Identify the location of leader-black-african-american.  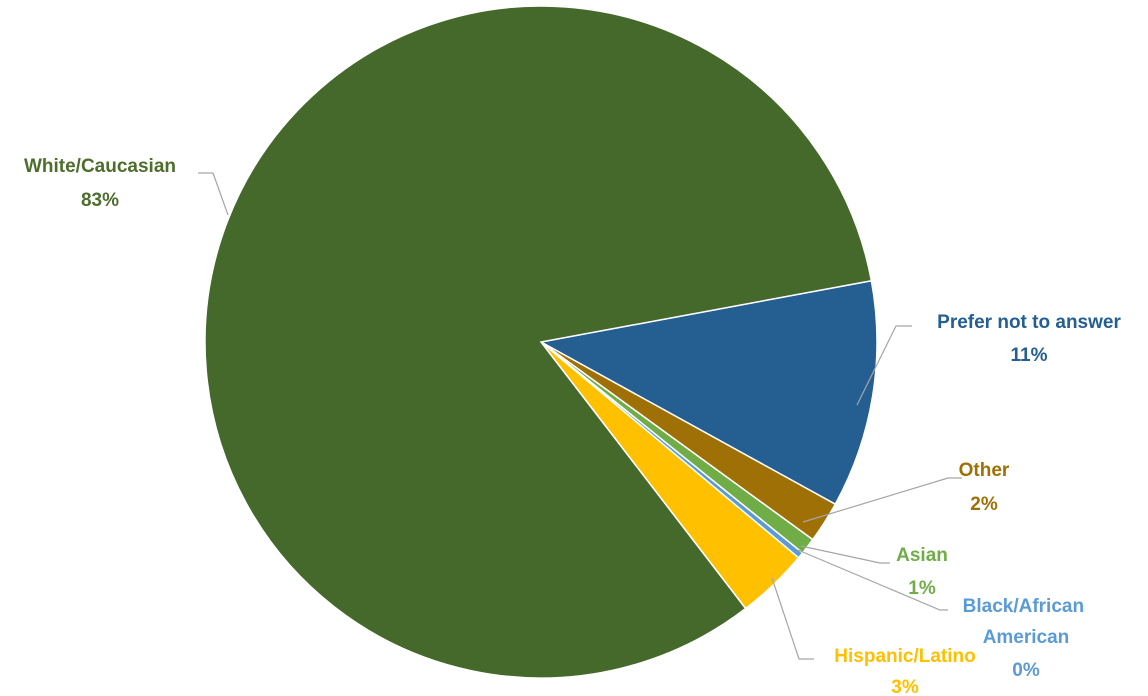
(872, 580).